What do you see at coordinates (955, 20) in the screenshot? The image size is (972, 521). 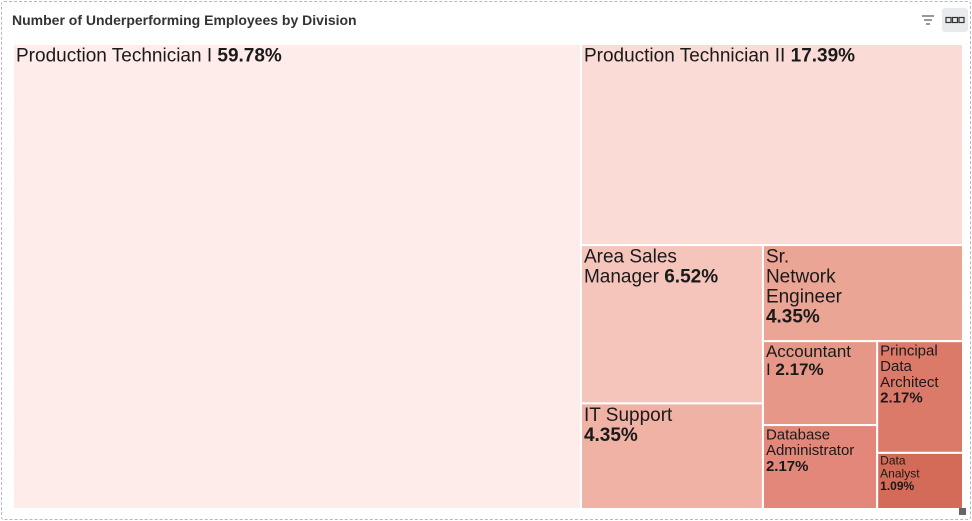 I see `more-options-icon` at bounding box center [955, 20].